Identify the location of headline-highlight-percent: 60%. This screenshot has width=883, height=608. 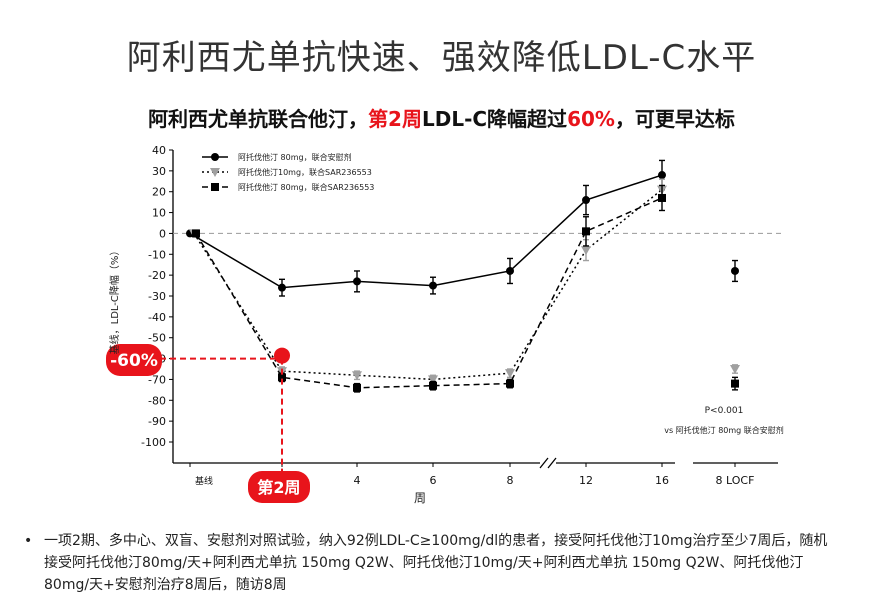
(591, 119).